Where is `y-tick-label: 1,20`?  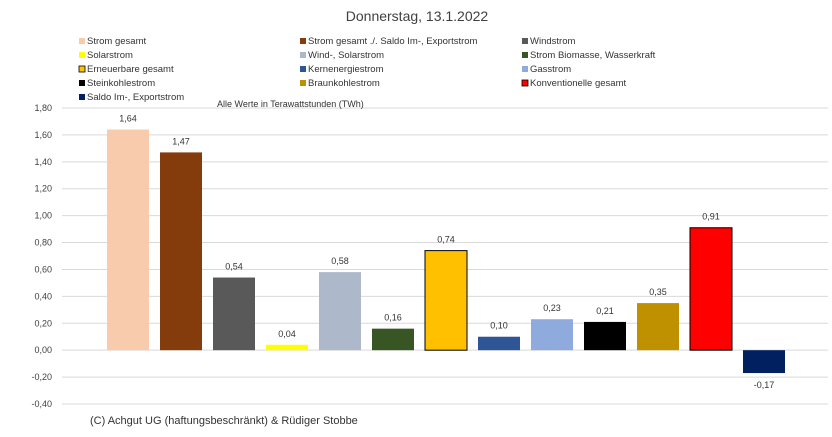
y-tick-label: 1,20 is located at coordinates (43, 189).